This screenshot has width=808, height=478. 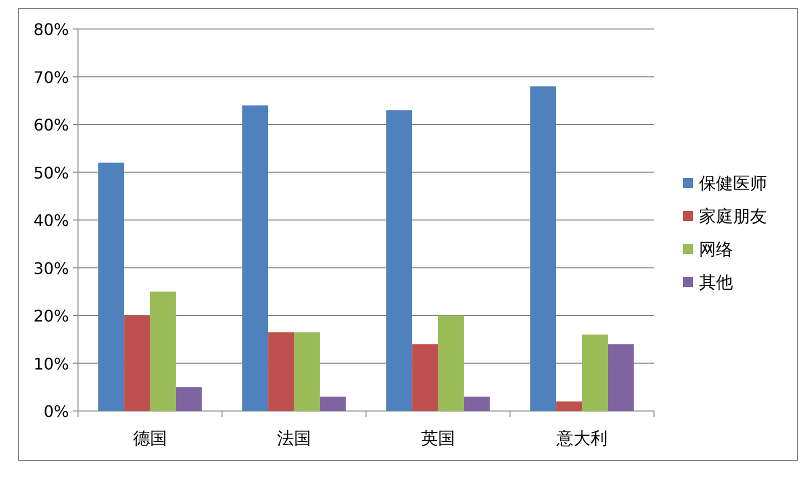 I want to click on y-tick-label: 30%, so click(x=51, y=268).